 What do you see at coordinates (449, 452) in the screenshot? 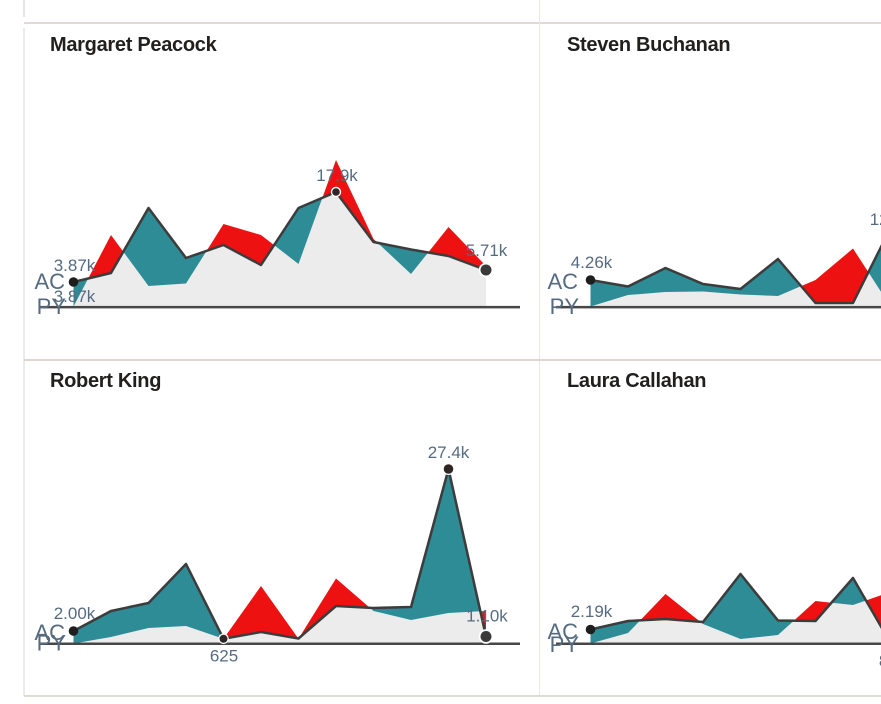
I see `svg-text: 27.4k` at bounding box center [449, 452].